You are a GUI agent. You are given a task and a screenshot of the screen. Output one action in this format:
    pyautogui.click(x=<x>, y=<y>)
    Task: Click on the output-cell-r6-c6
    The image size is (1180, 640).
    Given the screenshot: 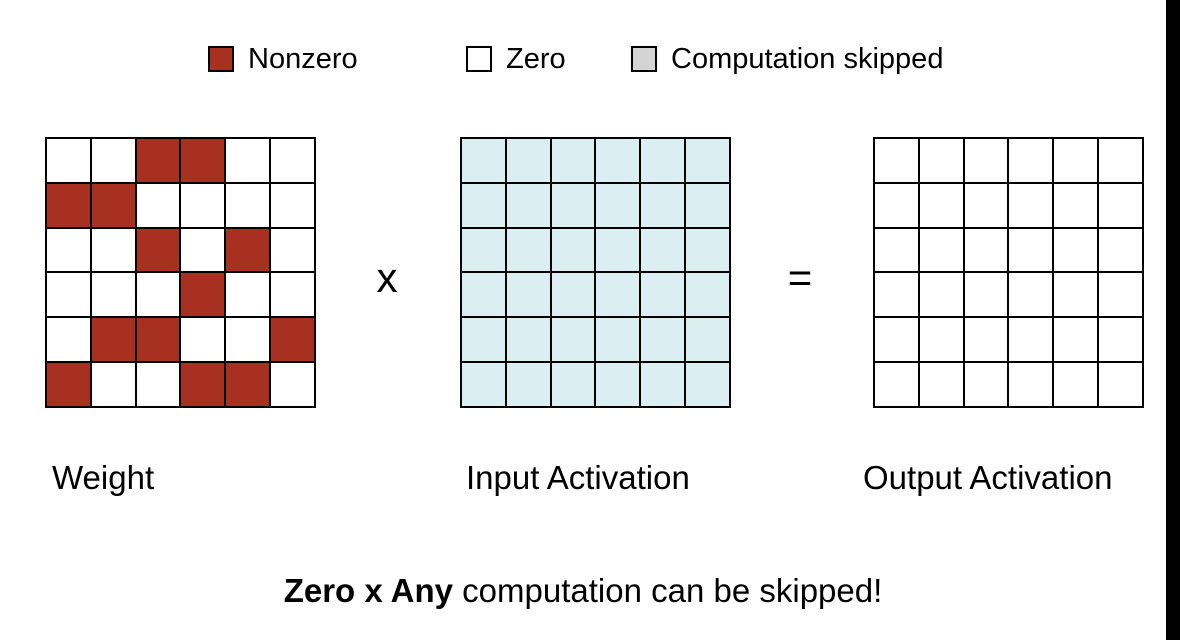 What is the action you would take?
    pyautogui.click(x=1121, y=385)
    